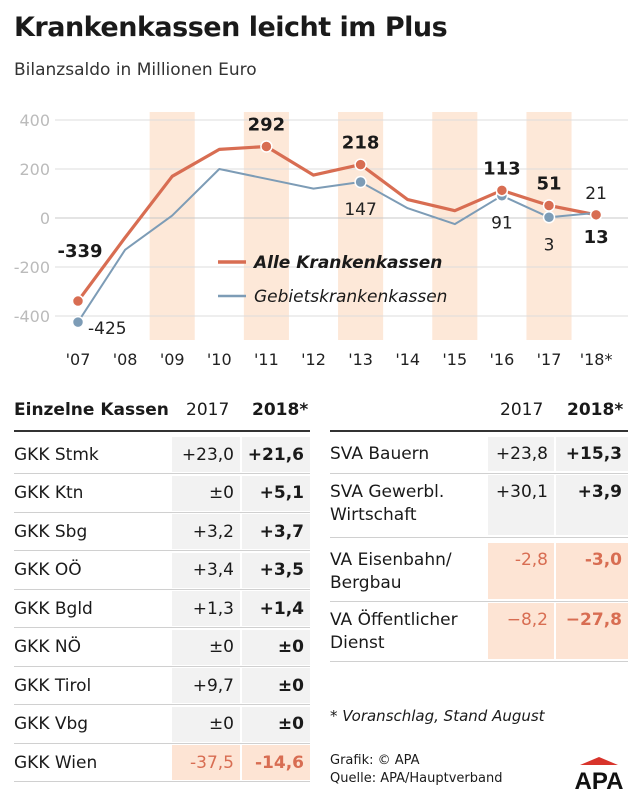 This screenshot has height=800, width=640. Describe the element at coordinates (53, 608) in the screenshot. I see `kasse-name: GKK Bgld` at that location.